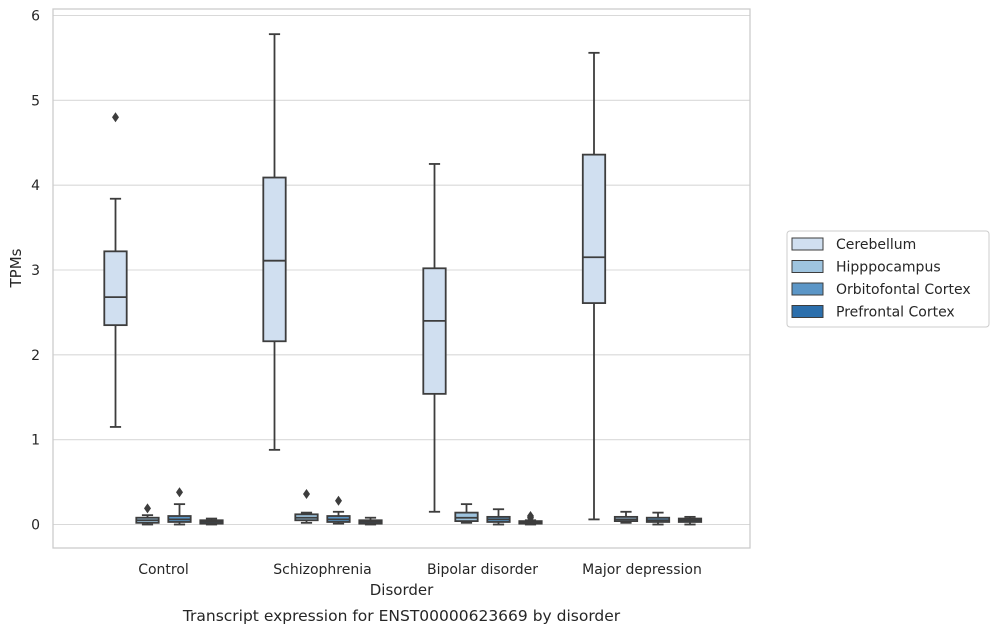  What do you see at coordinates (322, 570) in the screenshot?
I see `x-tick-label: Schizophrenia` at bounding box center [322, 570].